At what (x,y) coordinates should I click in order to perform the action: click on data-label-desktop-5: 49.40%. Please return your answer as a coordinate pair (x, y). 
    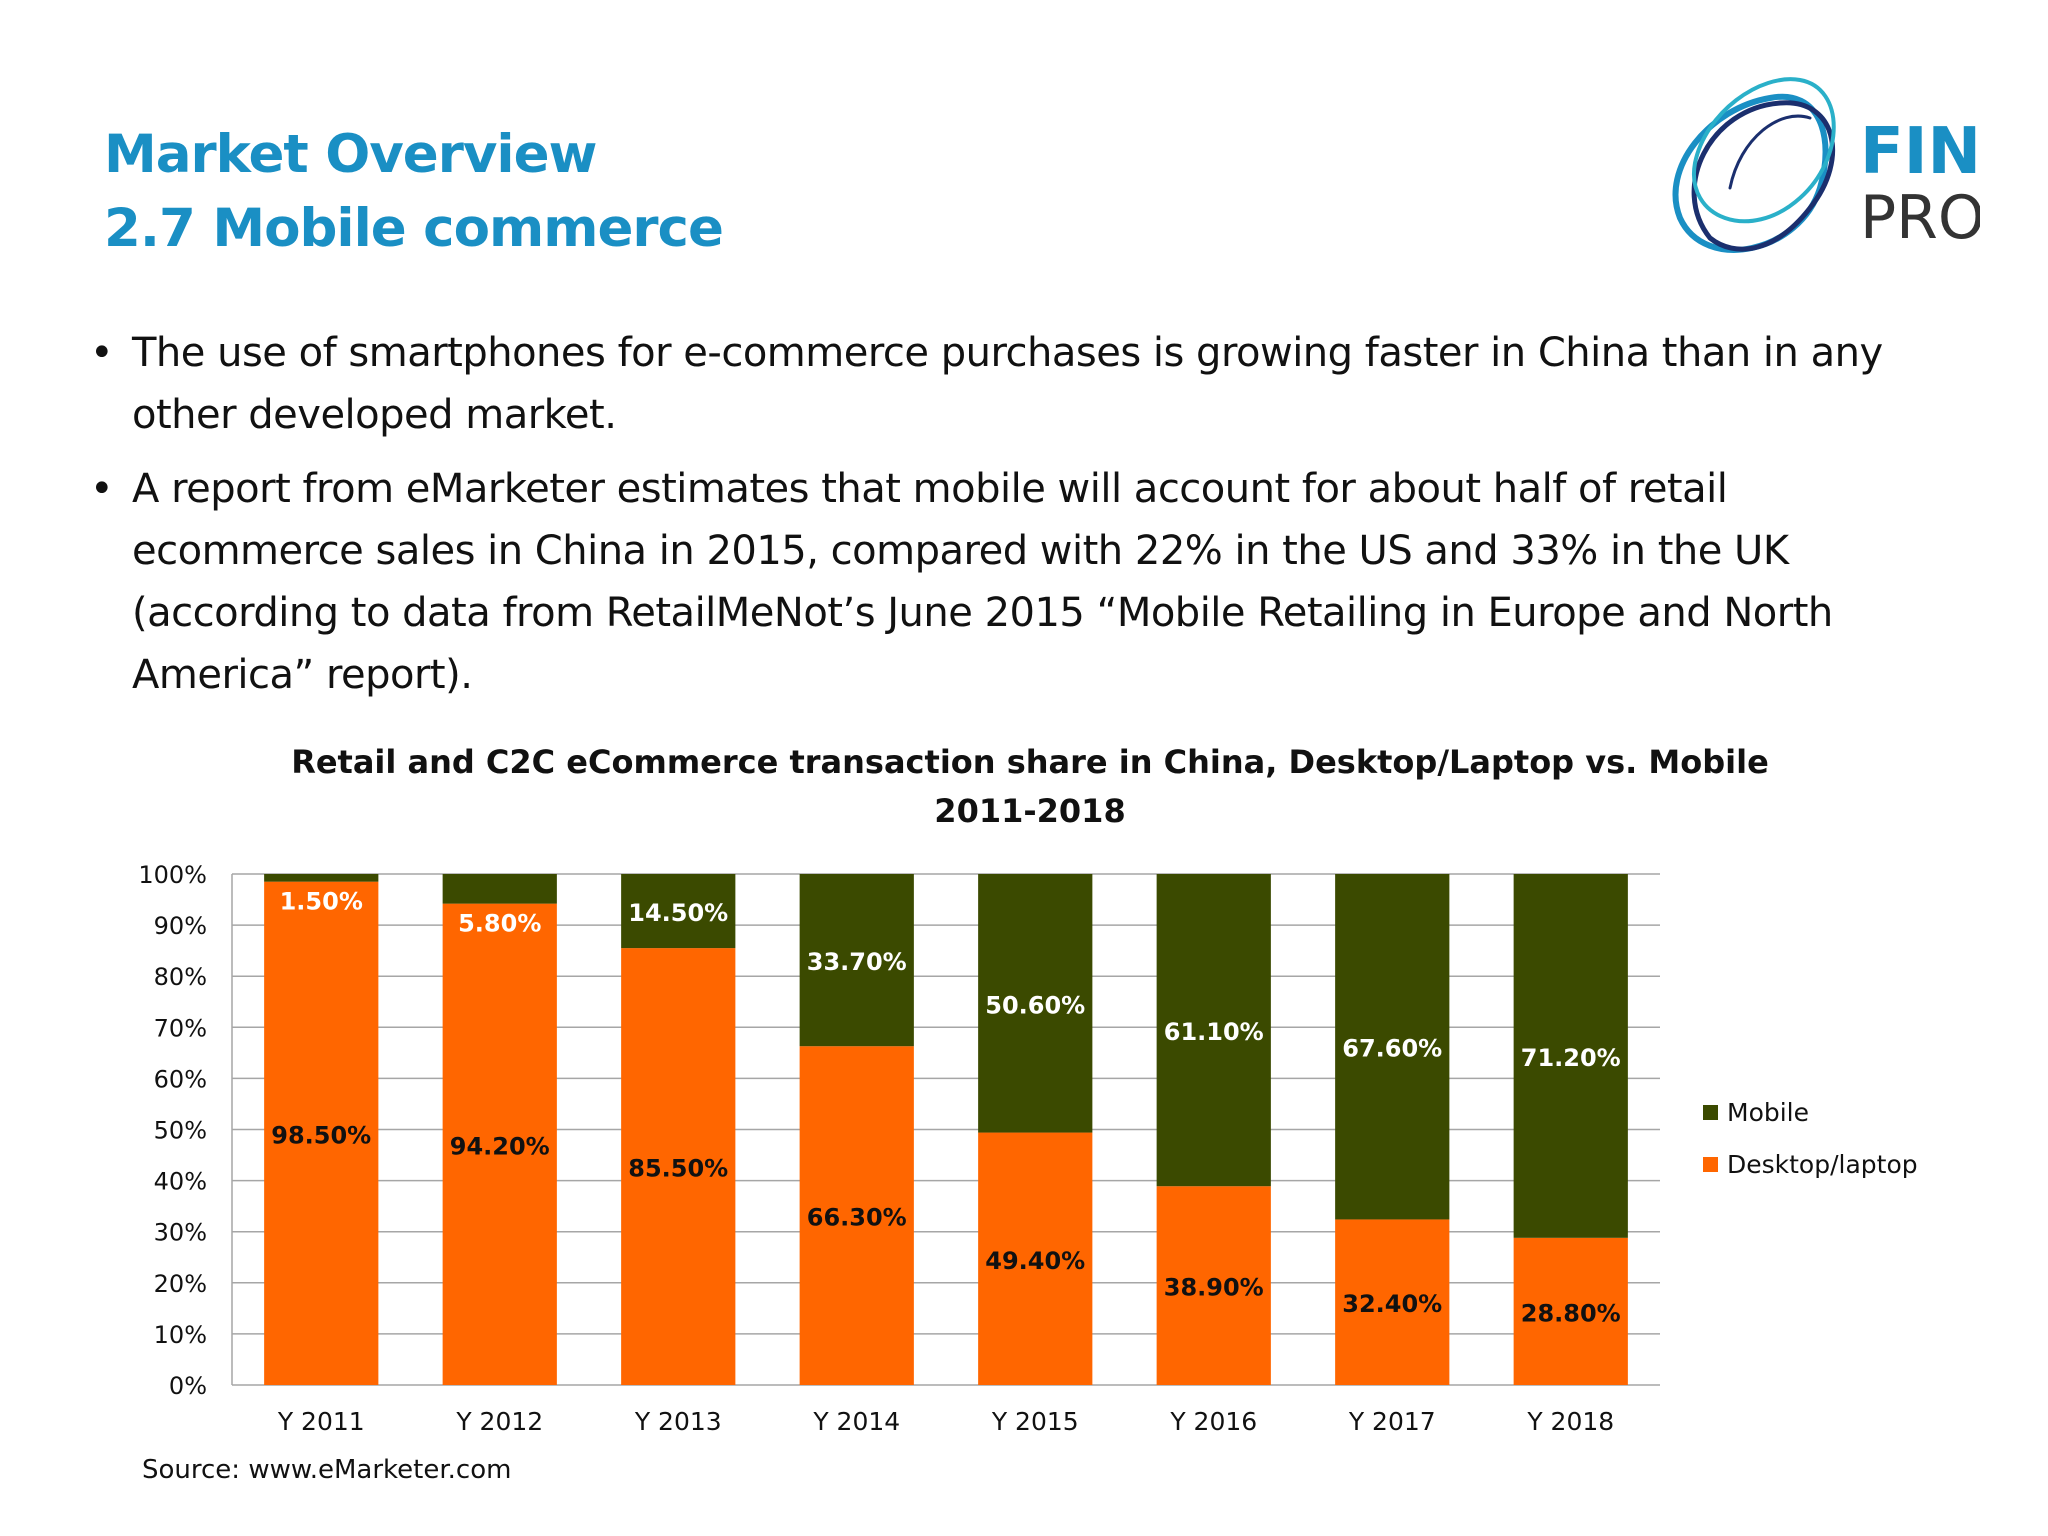
    Looking at the image, I should click on (1035, 1261).